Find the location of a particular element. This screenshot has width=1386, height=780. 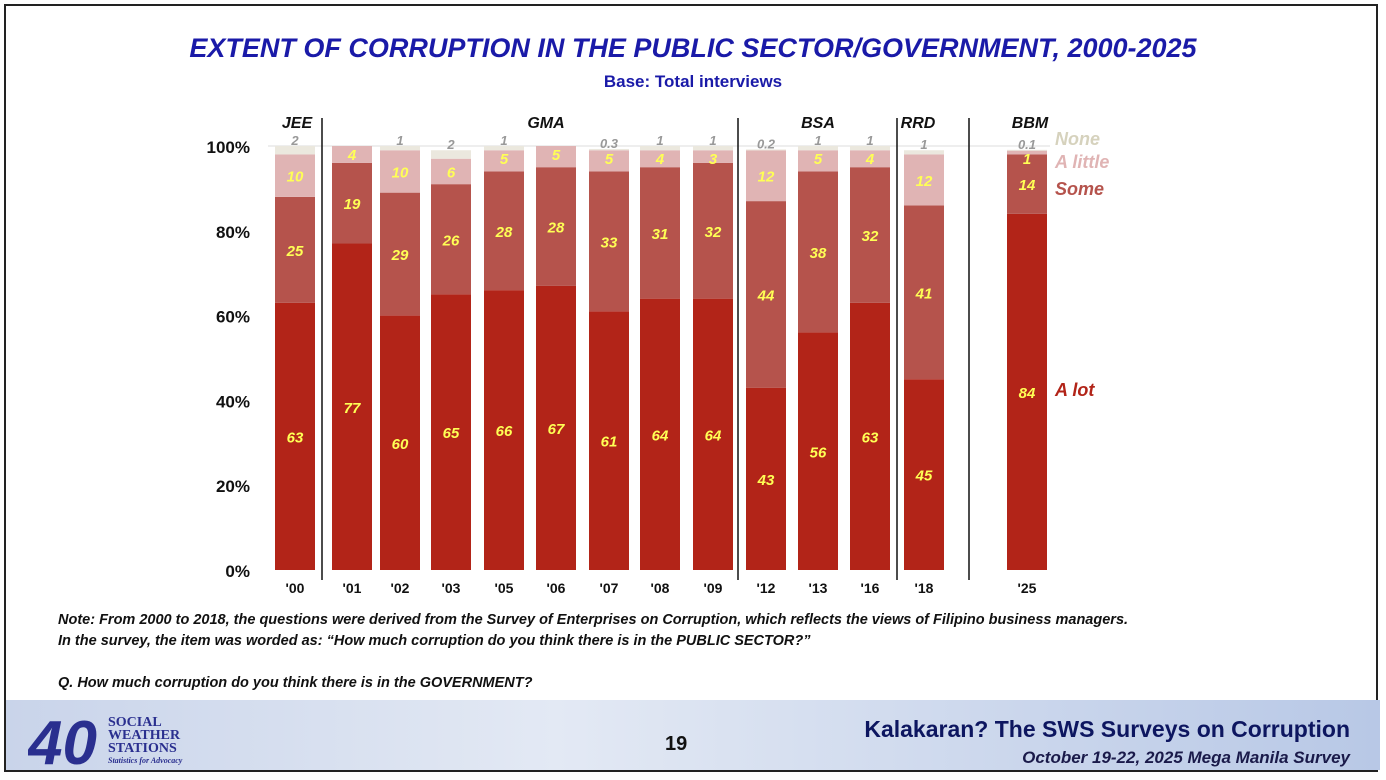

footer-band is located at coordinates (693, 735).